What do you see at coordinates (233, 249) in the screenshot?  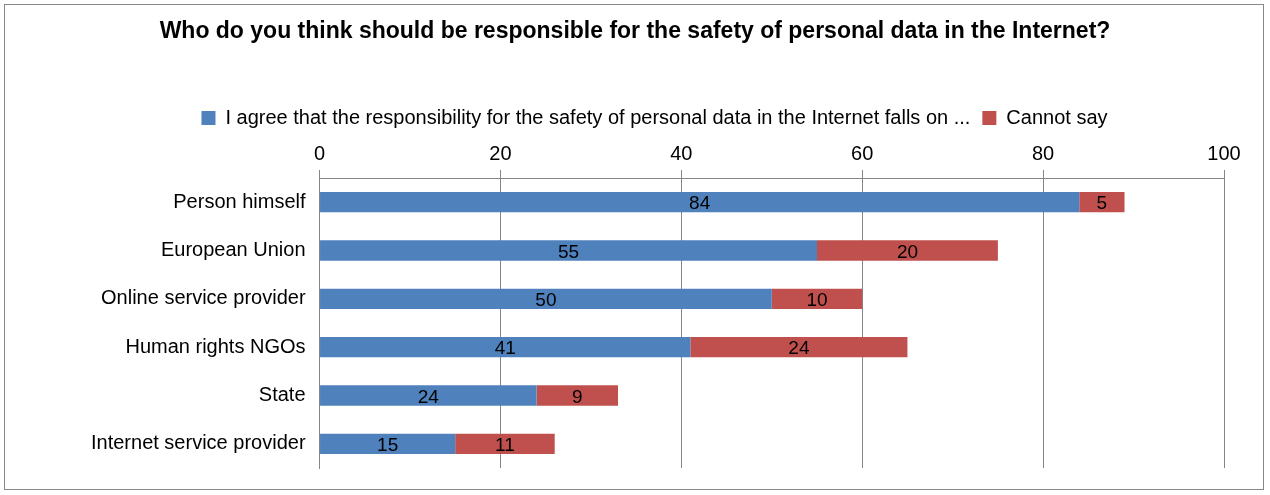 I see `y-tick-label: European Union` at bounding box center [233, 249].